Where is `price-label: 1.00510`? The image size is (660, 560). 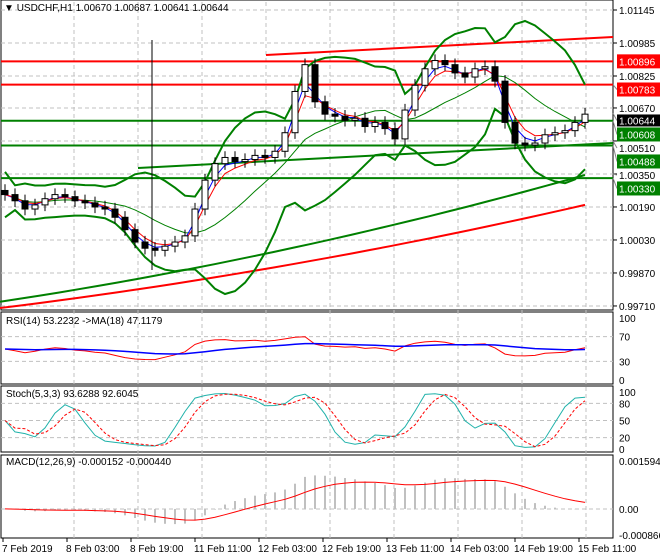 price-label: 1.00510 is located at coordinates (637, 149).